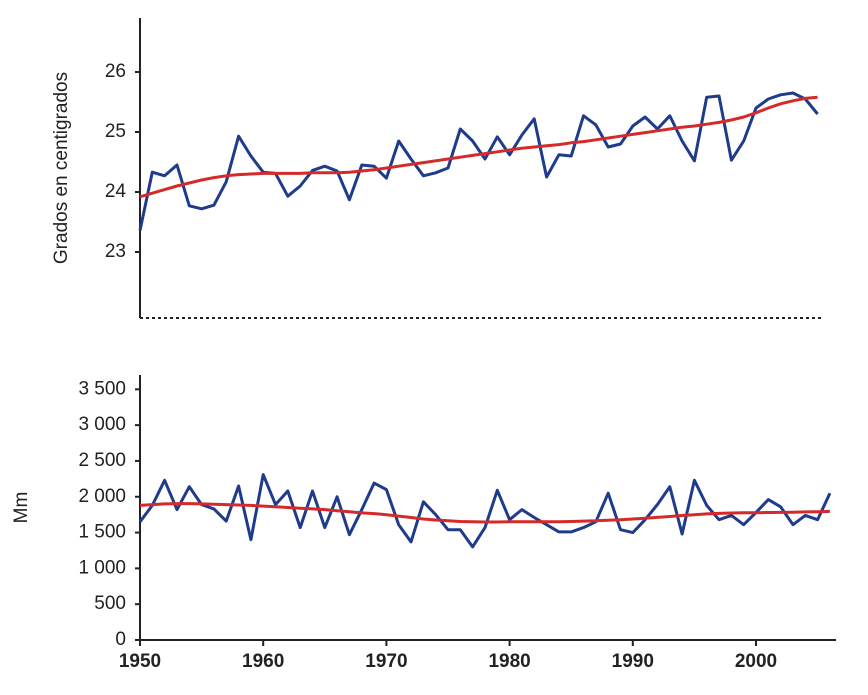 The image size is (868, 695). What do you see at coordinates (116, 191) in the screenshot?
I see `y-tick-label: 24` at bounding box center [116, 191].